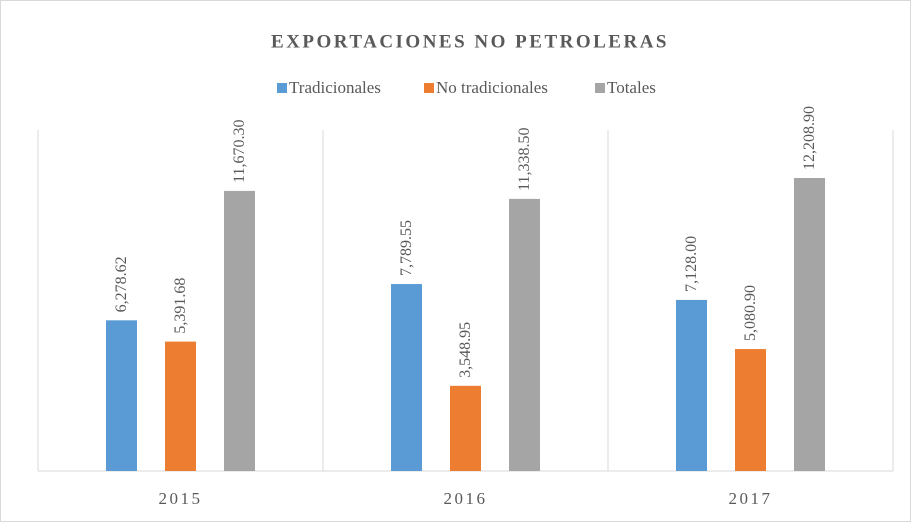  I want to click on chart-title: EXPORTACIONES NO PETROLERAS, so click(470, 41).